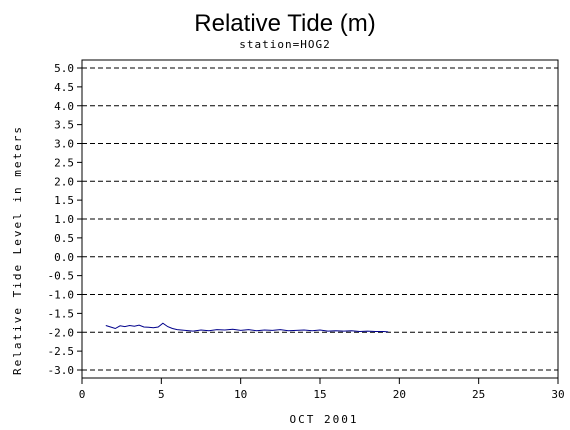 This screenshot has width=570, height=430. What do you see at coordinates (64, 125) in the screenshot?
I see `y-tick-label: 3.5` at bounding box center [64, 125].